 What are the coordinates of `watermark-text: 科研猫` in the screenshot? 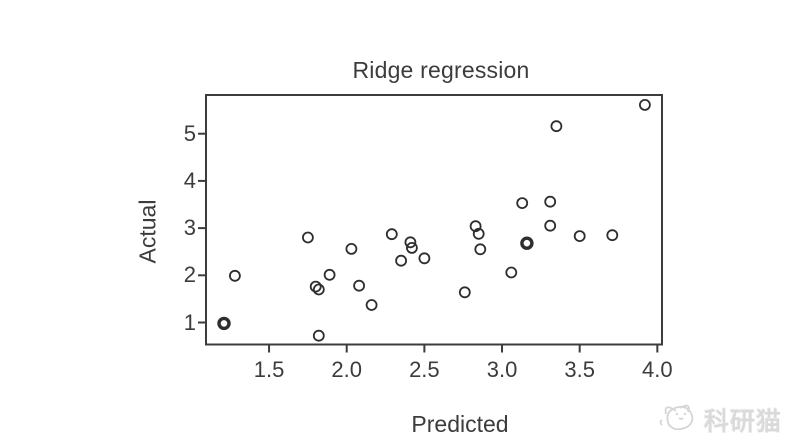 It's located at (743, 422).